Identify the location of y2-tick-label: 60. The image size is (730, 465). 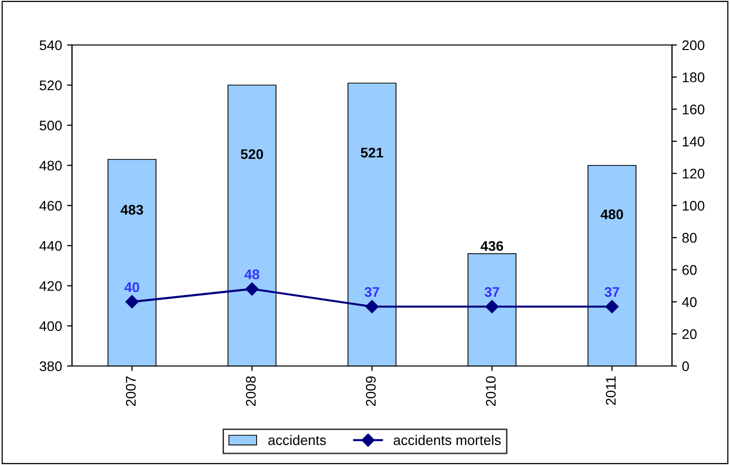
(689, 270).